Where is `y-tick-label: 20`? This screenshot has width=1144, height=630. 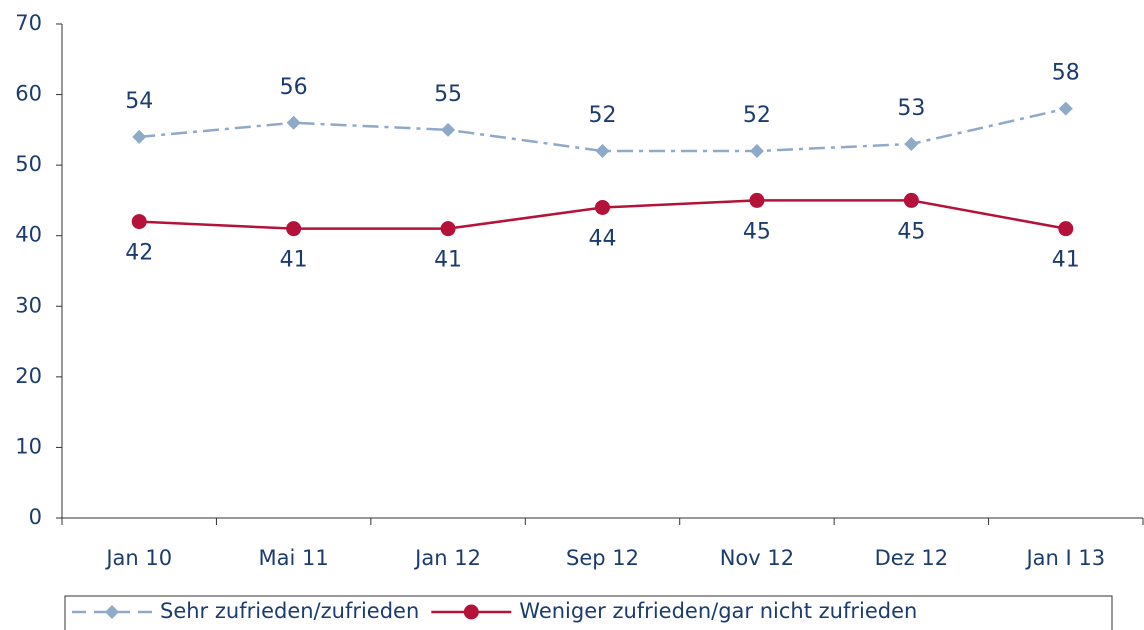 y-tick-label: 20 is located at coordinates (28, 376).